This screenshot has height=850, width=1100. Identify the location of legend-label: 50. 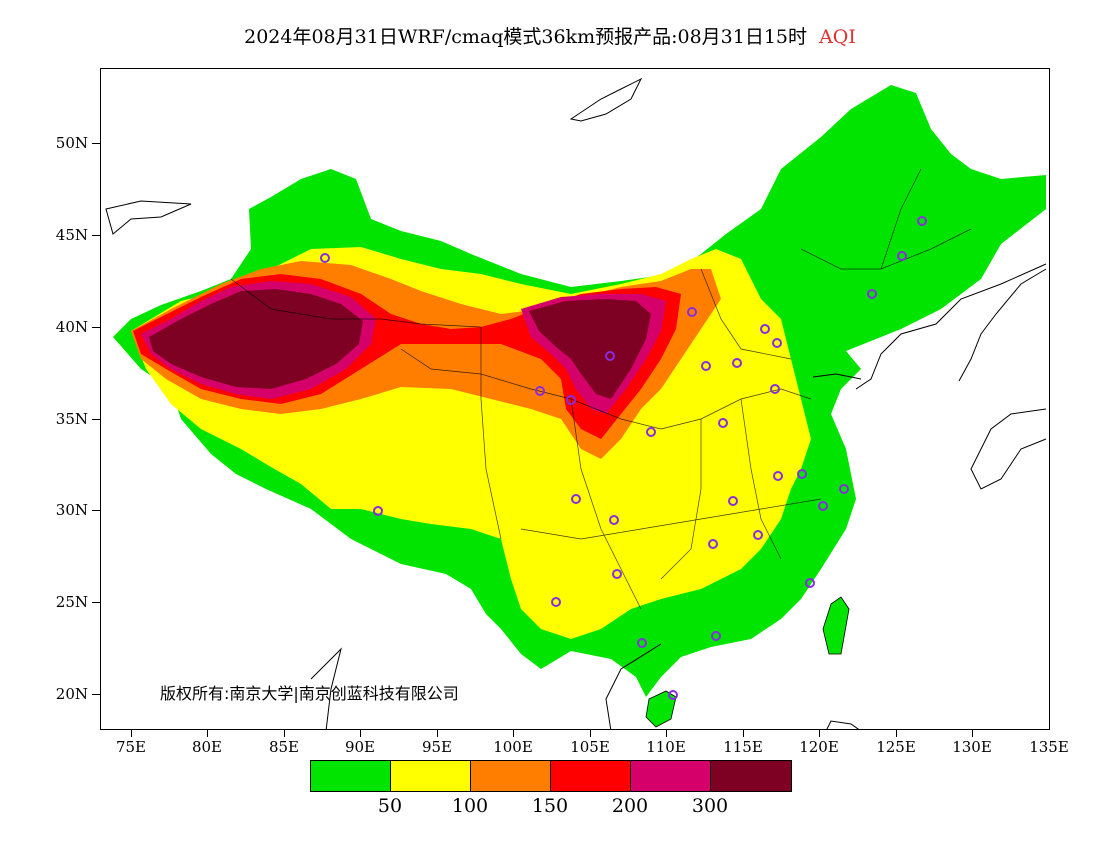
(390, 806).